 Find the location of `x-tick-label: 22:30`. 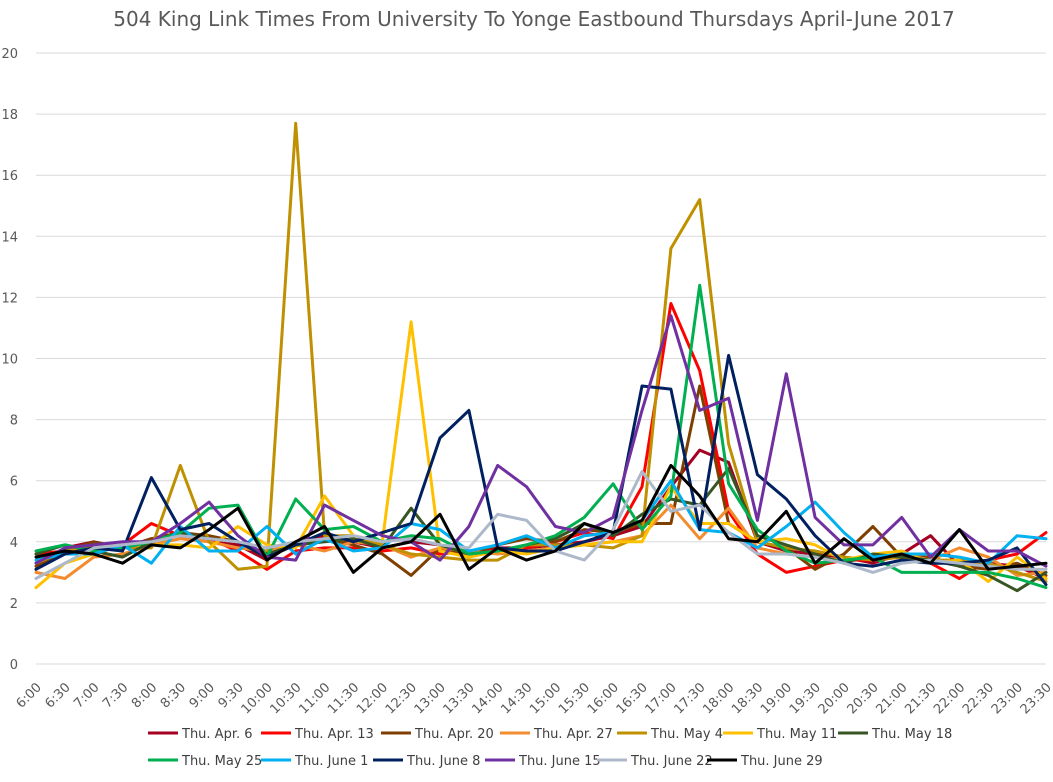

x-tick-label: 22:30 is located at coordinates (978, 698).